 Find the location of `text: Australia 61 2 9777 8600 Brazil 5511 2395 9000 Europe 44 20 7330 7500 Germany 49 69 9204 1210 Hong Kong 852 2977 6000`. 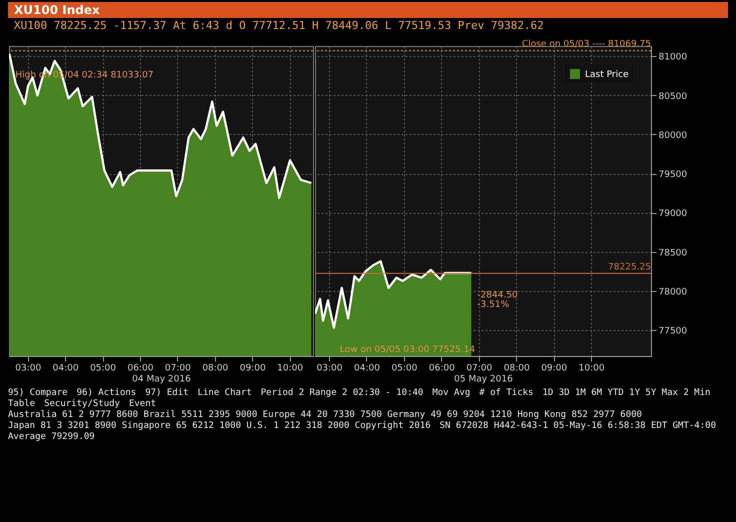

text: Australia 61 2 9777 8600 Brazil 5511 2395 9000 Europe 44 20 7330 7500 Germany 49 69 9204 1210 Hong Kong 852 2977 6000 is located at coordinates (325, 415).